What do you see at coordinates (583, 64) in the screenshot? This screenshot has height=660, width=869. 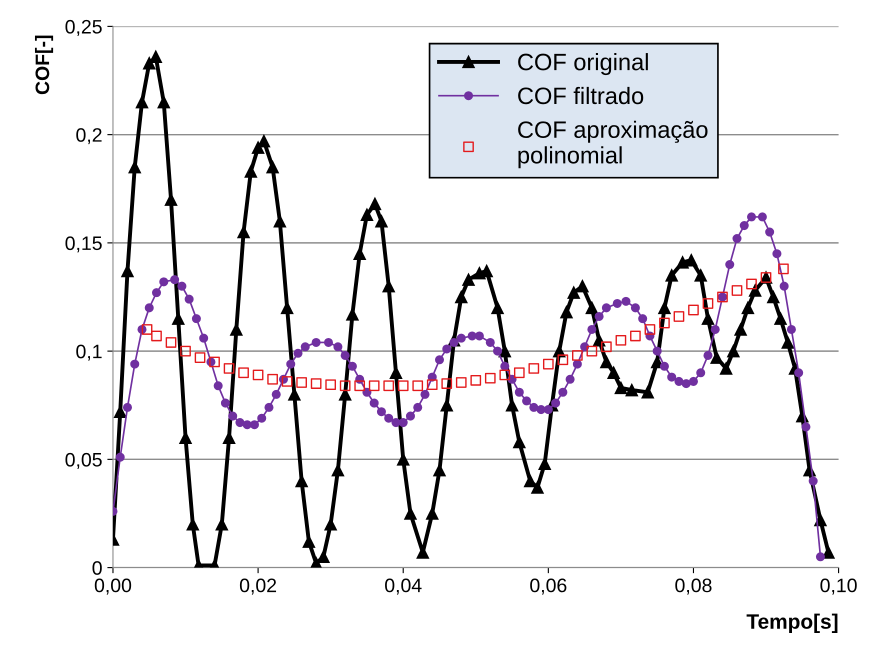 I see `legend-label: COF original` at bounding box center [583, 64].